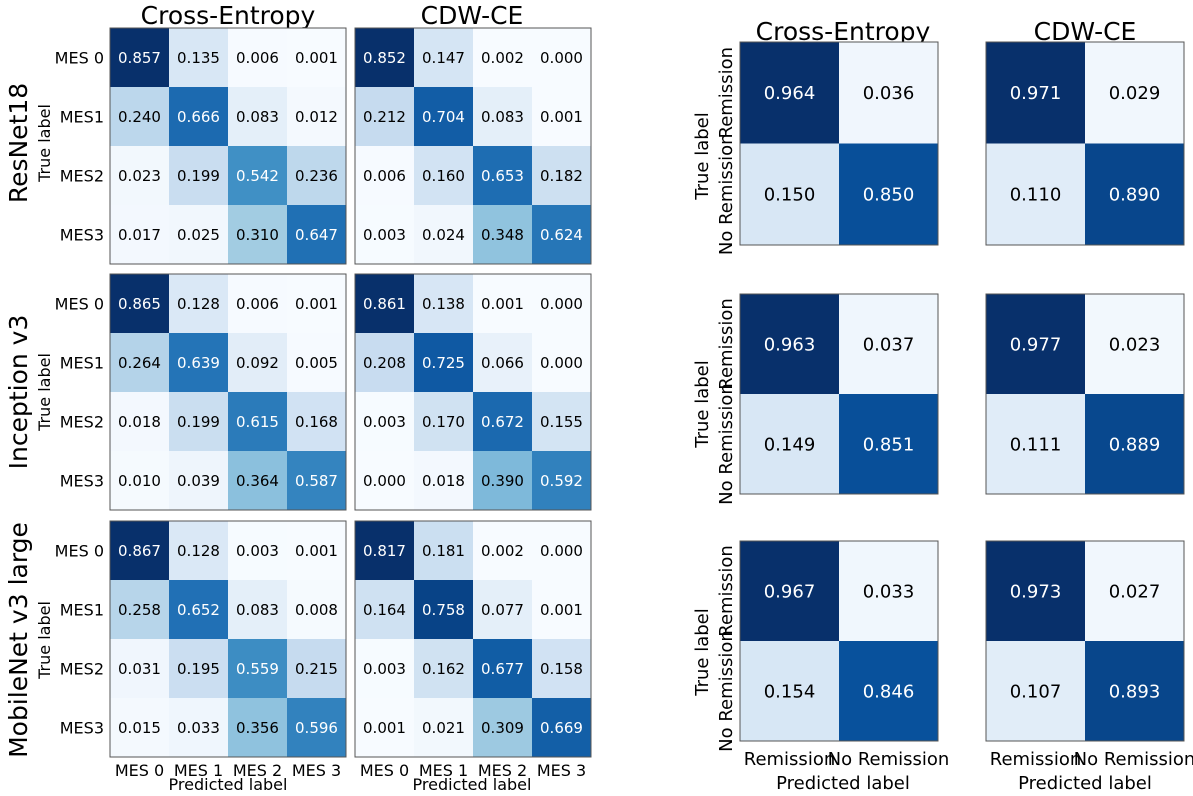 The image size is (1193, 796). What do you see at coordinates (384, 304) in the screenshot?
I see `cell-value-label: 0.861` at bounding box center [384, 304].